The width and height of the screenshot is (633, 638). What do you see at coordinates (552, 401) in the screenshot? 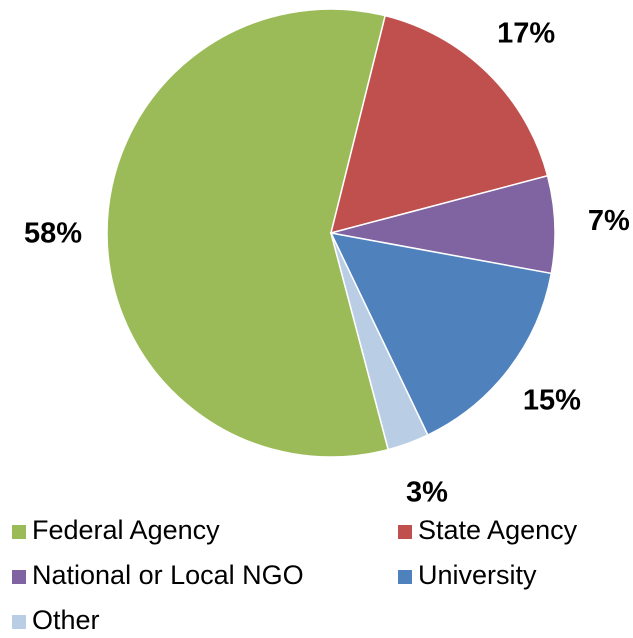
I see `data-label: 15%` at bounding box center [552, 401].